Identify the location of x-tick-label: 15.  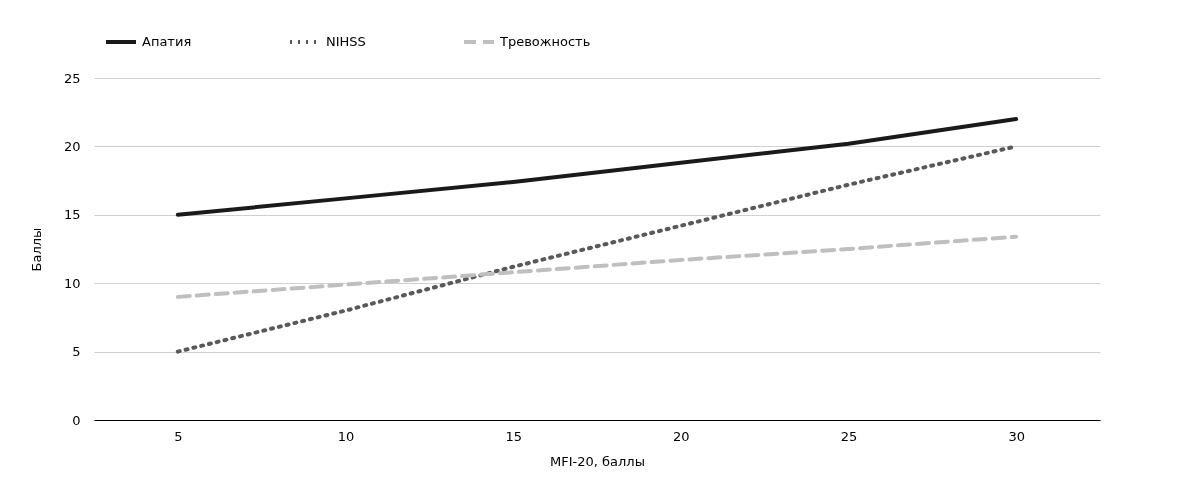
(513, 436).